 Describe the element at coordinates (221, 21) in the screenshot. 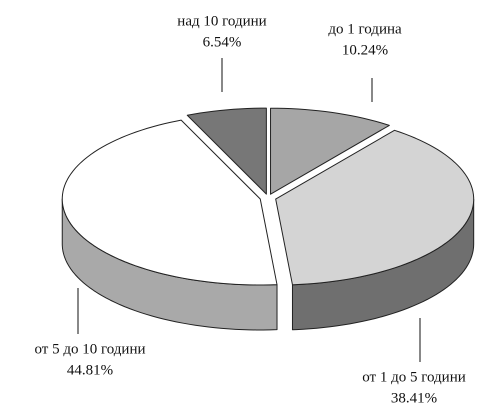

I see `category-label: над 10 години` at that location.